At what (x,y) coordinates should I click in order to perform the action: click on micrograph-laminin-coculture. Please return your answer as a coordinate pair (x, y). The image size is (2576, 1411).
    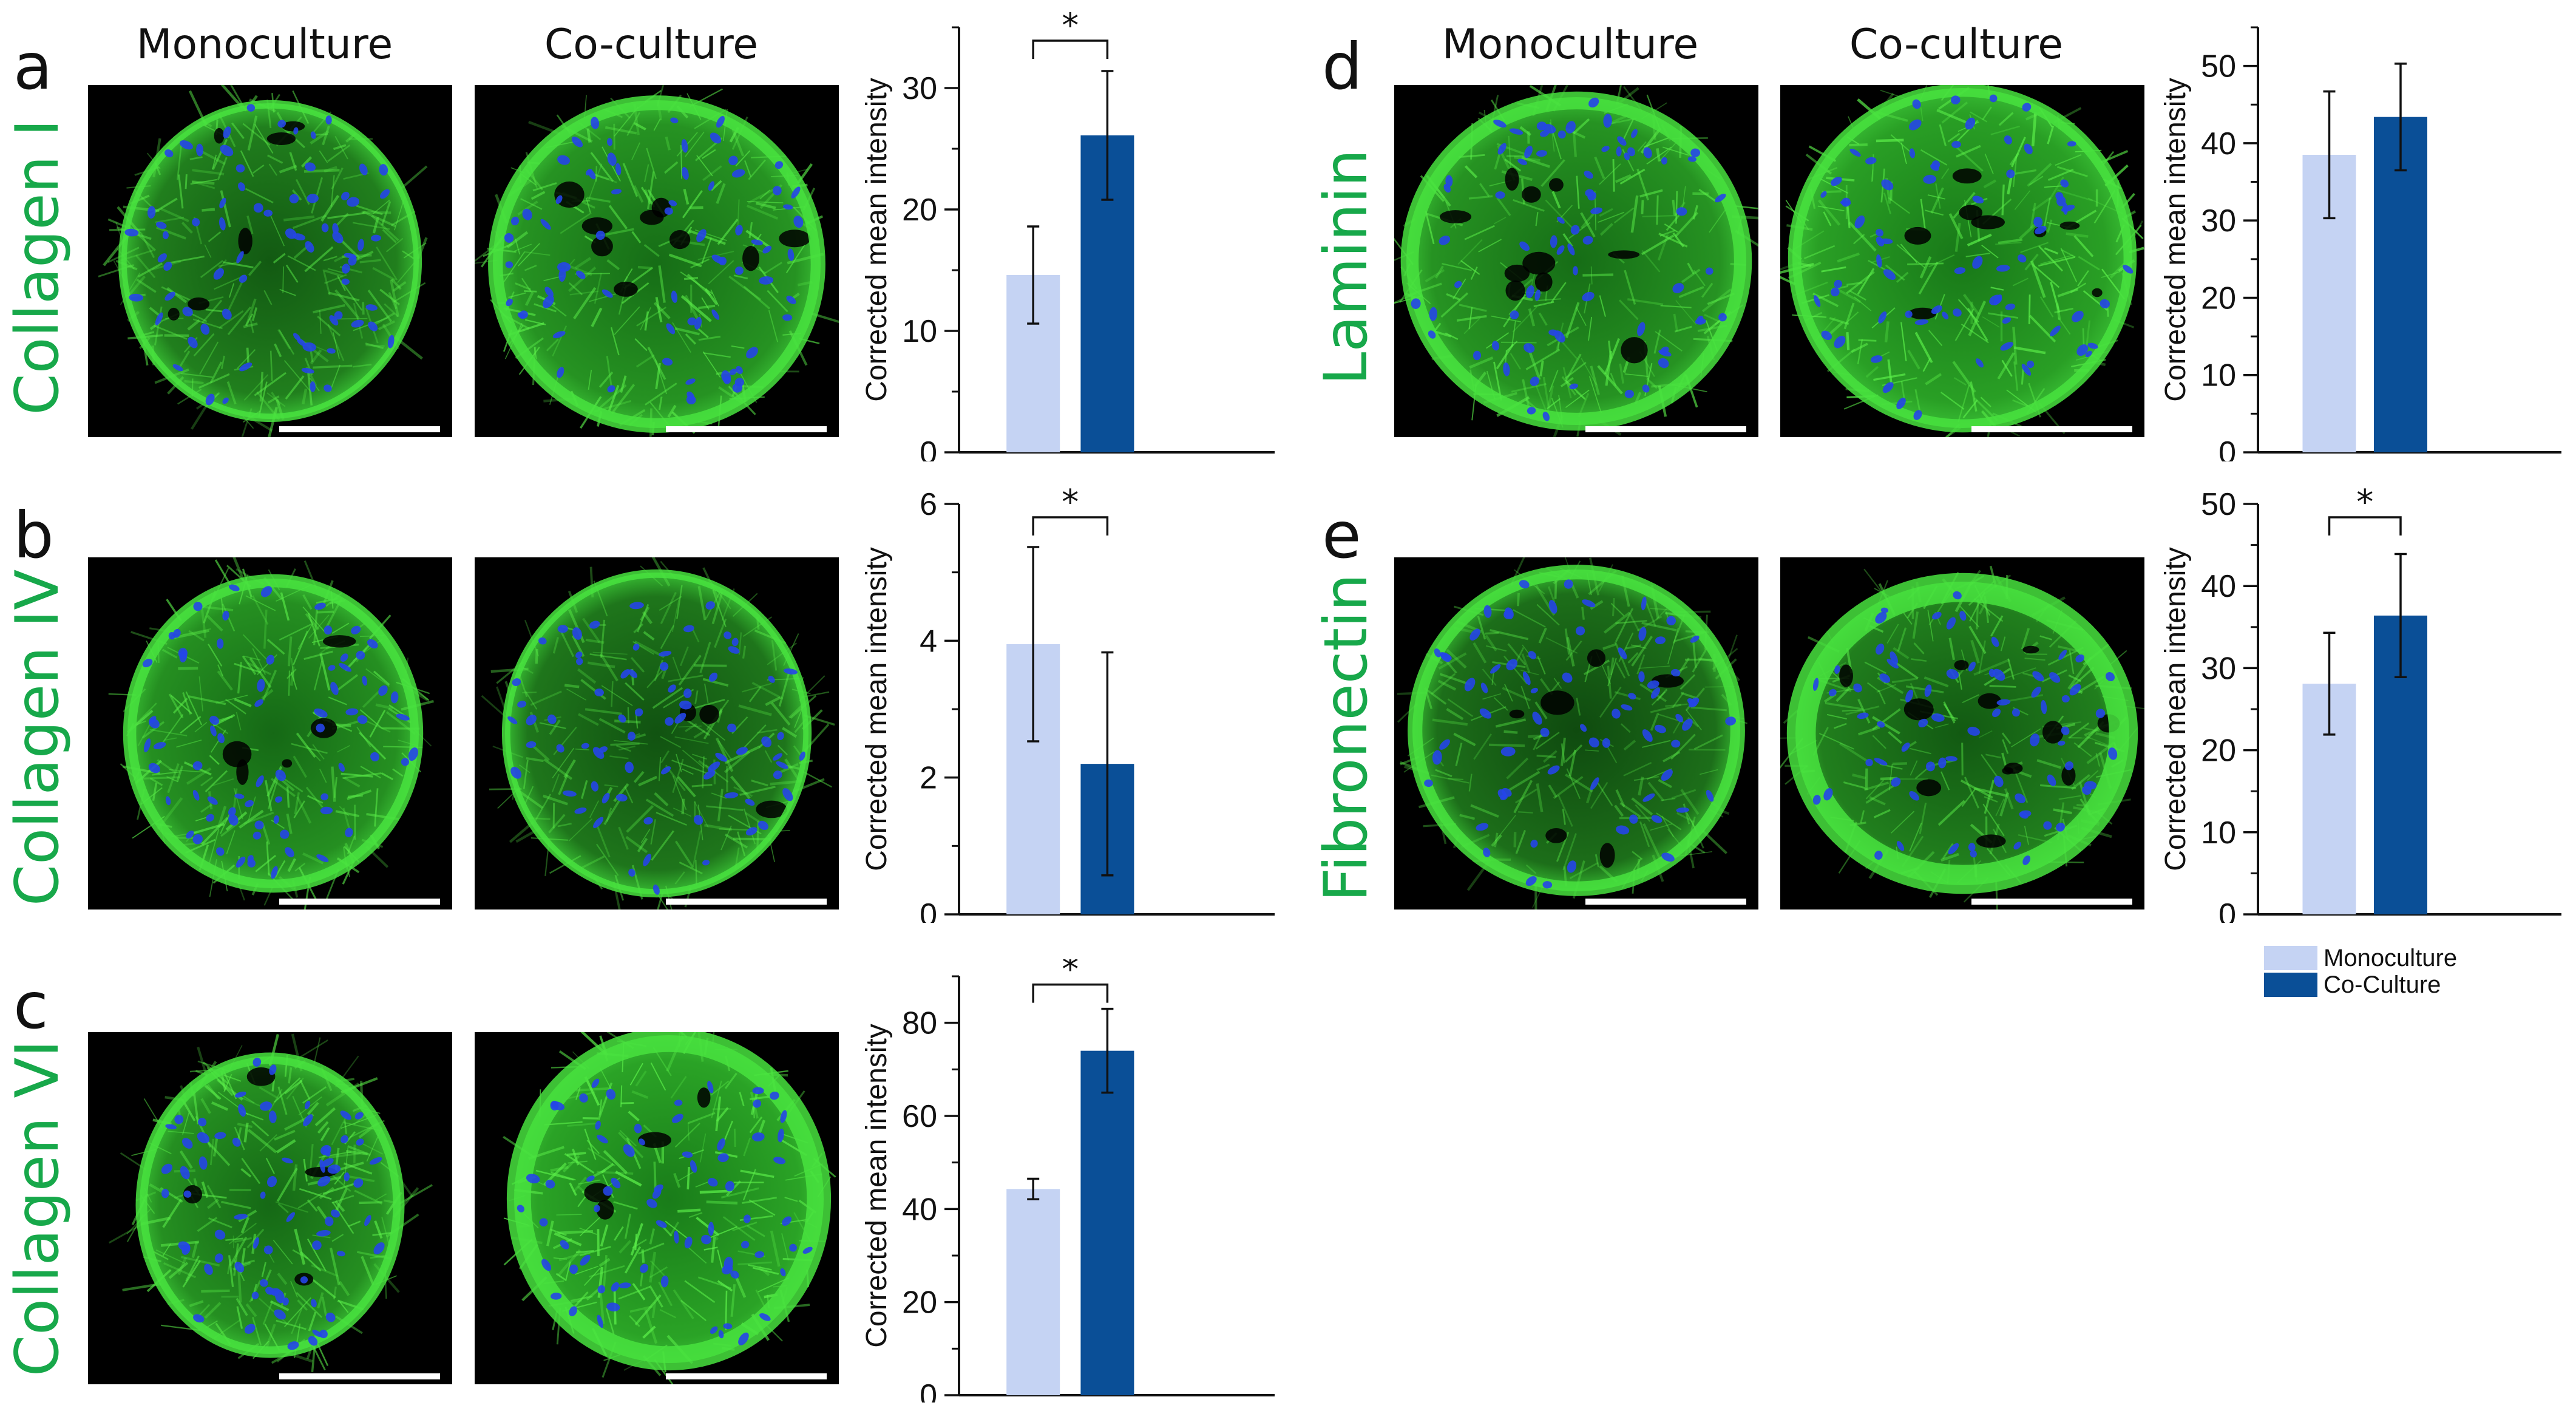
    Looking at the image, I should click on (1962, 261).